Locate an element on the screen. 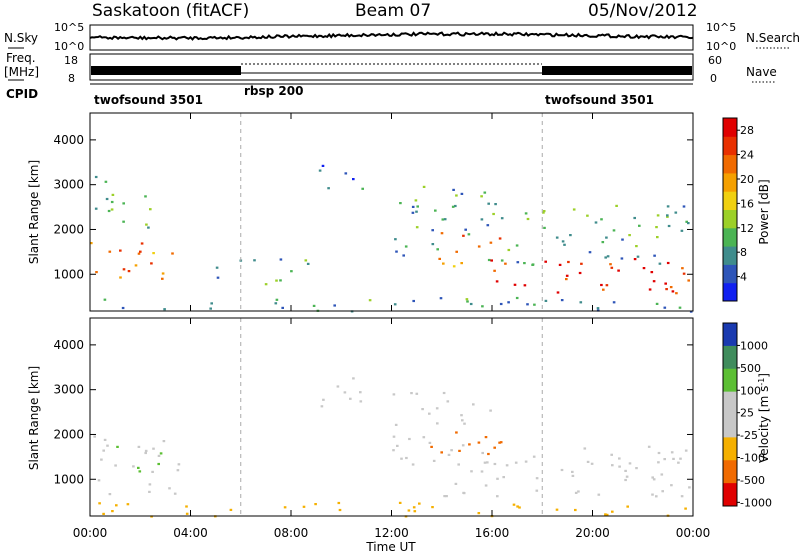  nsearch-label: N.Search is located at coordinates (773, 38).